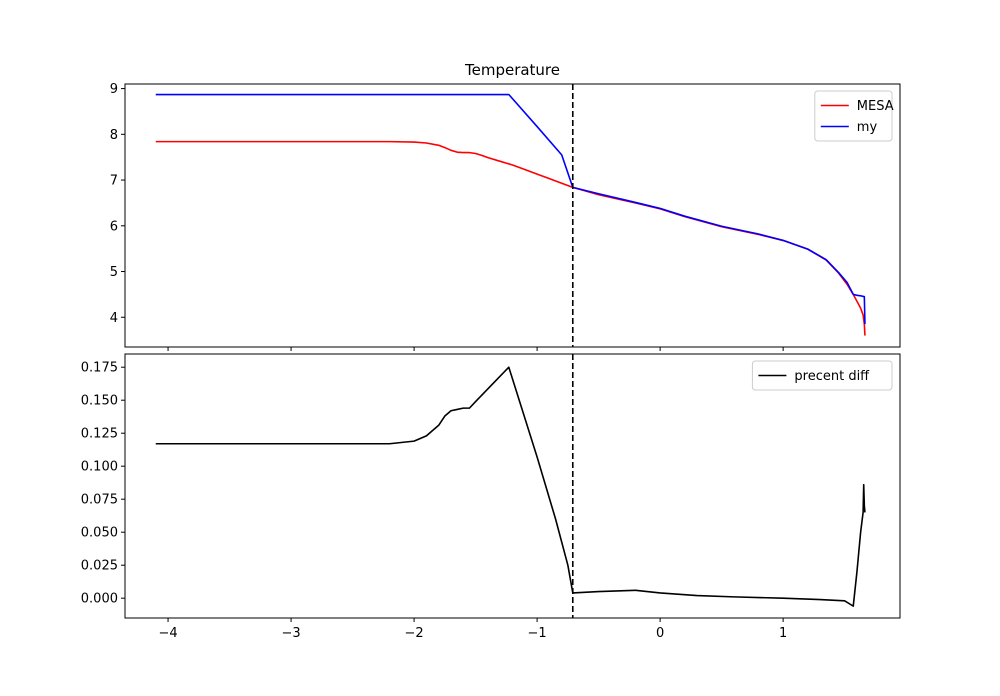 The width and height of the screenshot is (1000, 696). What do you see at coordinates (512, 70) in the screenshot?
I see `chart-title: Temperature` at bounding box center [512, 70].